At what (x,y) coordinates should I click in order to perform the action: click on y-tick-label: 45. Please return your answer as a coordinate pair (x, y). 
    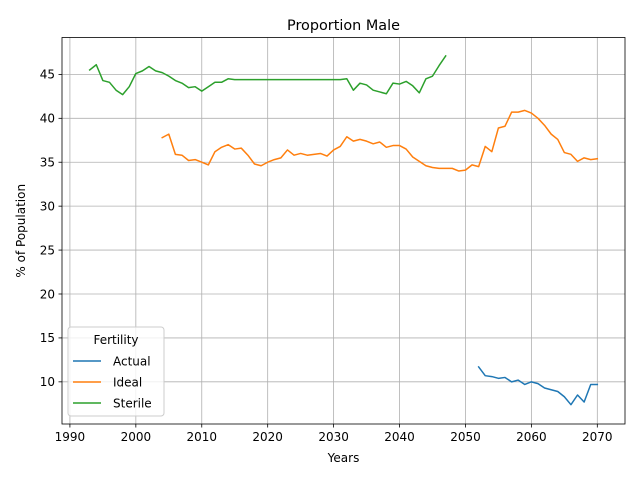
    Looking at the image, I should click on (47, 75).